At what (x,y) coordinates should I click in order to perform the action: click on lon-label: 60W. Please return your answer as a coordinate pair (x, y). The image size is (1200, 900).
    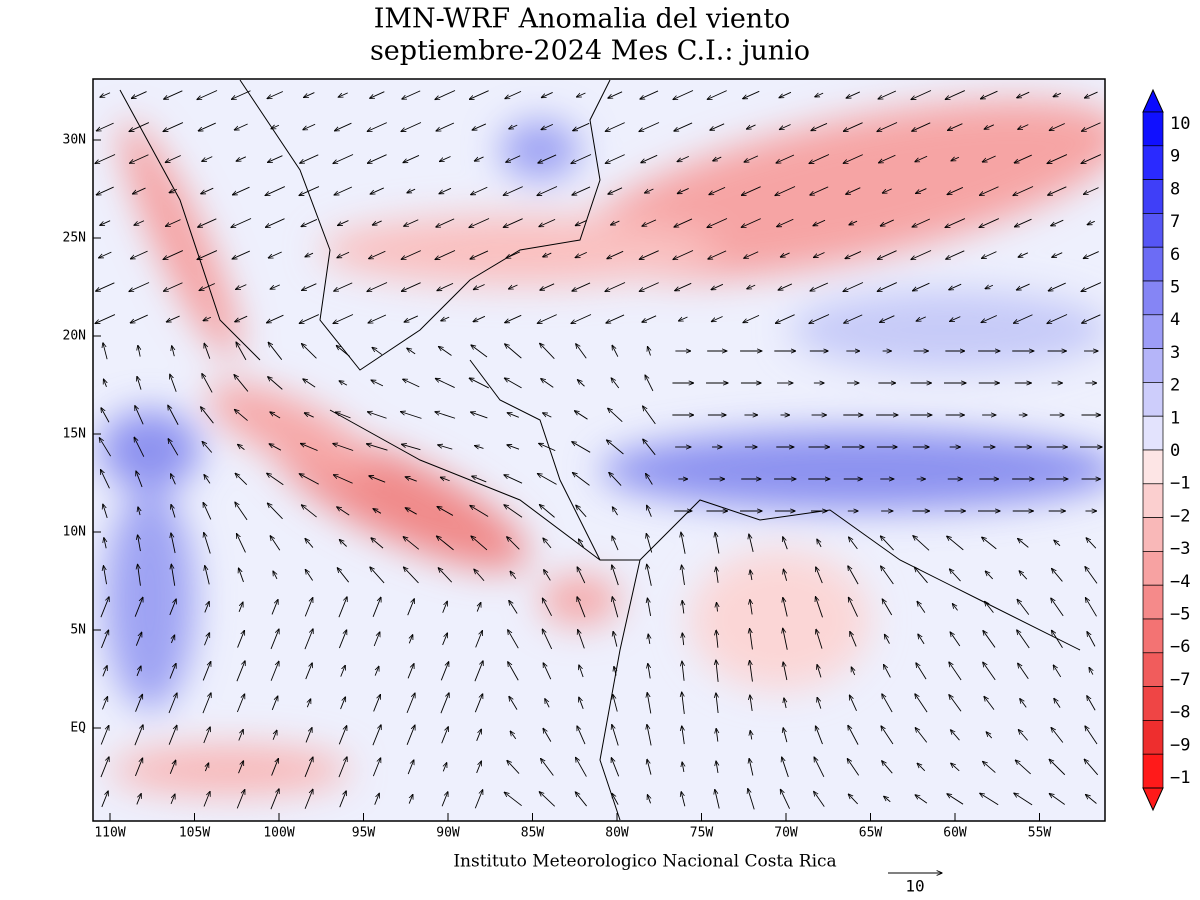
    Looking at the image, I should click on (955, 833).